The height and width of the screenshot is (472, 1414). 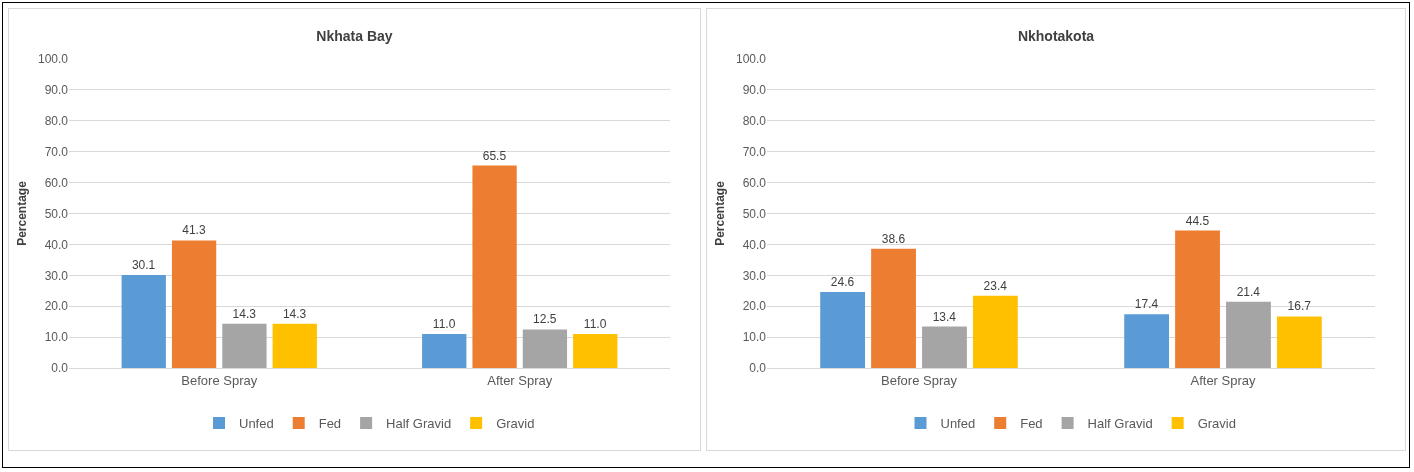 I want to click on data-label: 21.4, so click(x=1248, y=291).